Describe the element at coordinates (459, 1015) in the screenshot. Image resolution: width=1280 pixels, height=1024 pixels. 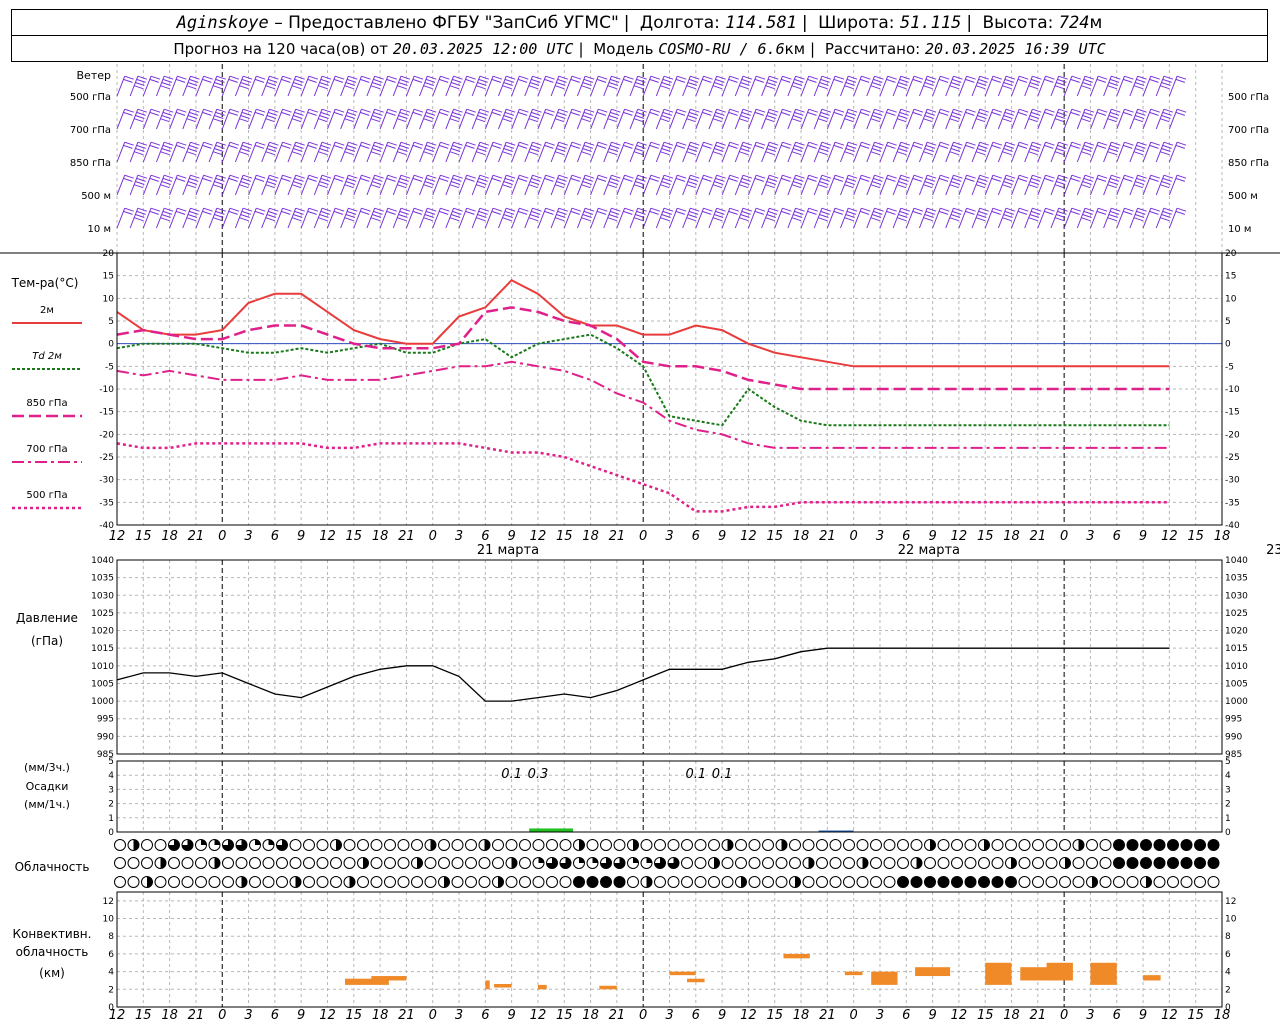
I see `conv-xtick: 3` at that location.